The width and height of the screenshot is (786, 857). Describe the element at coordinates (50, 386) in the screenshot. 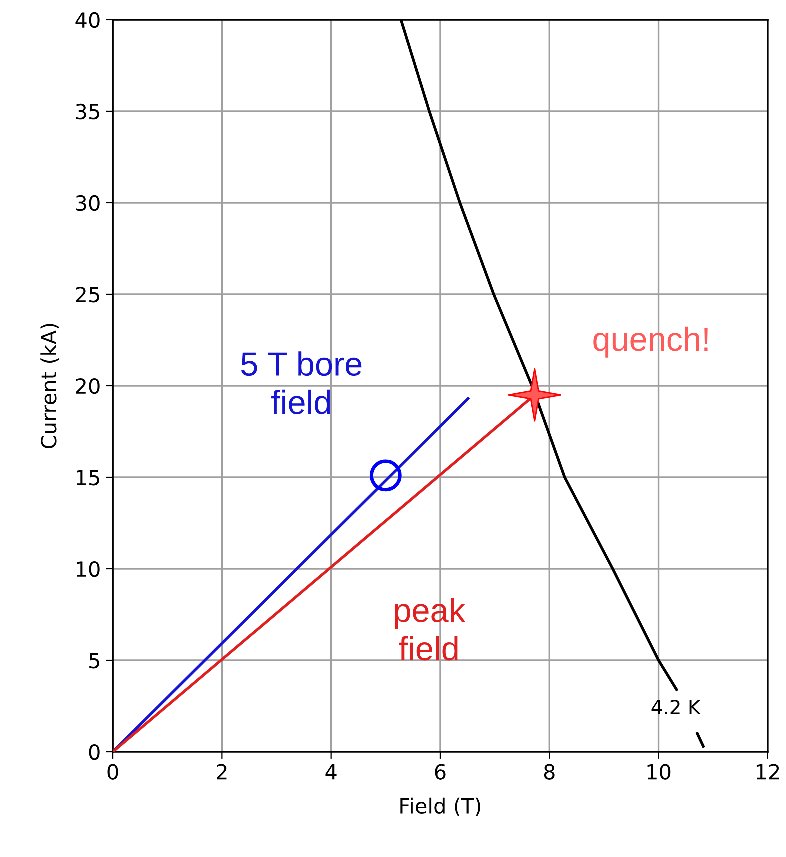

I see `y-axis-title: Current (kA)` at that location.